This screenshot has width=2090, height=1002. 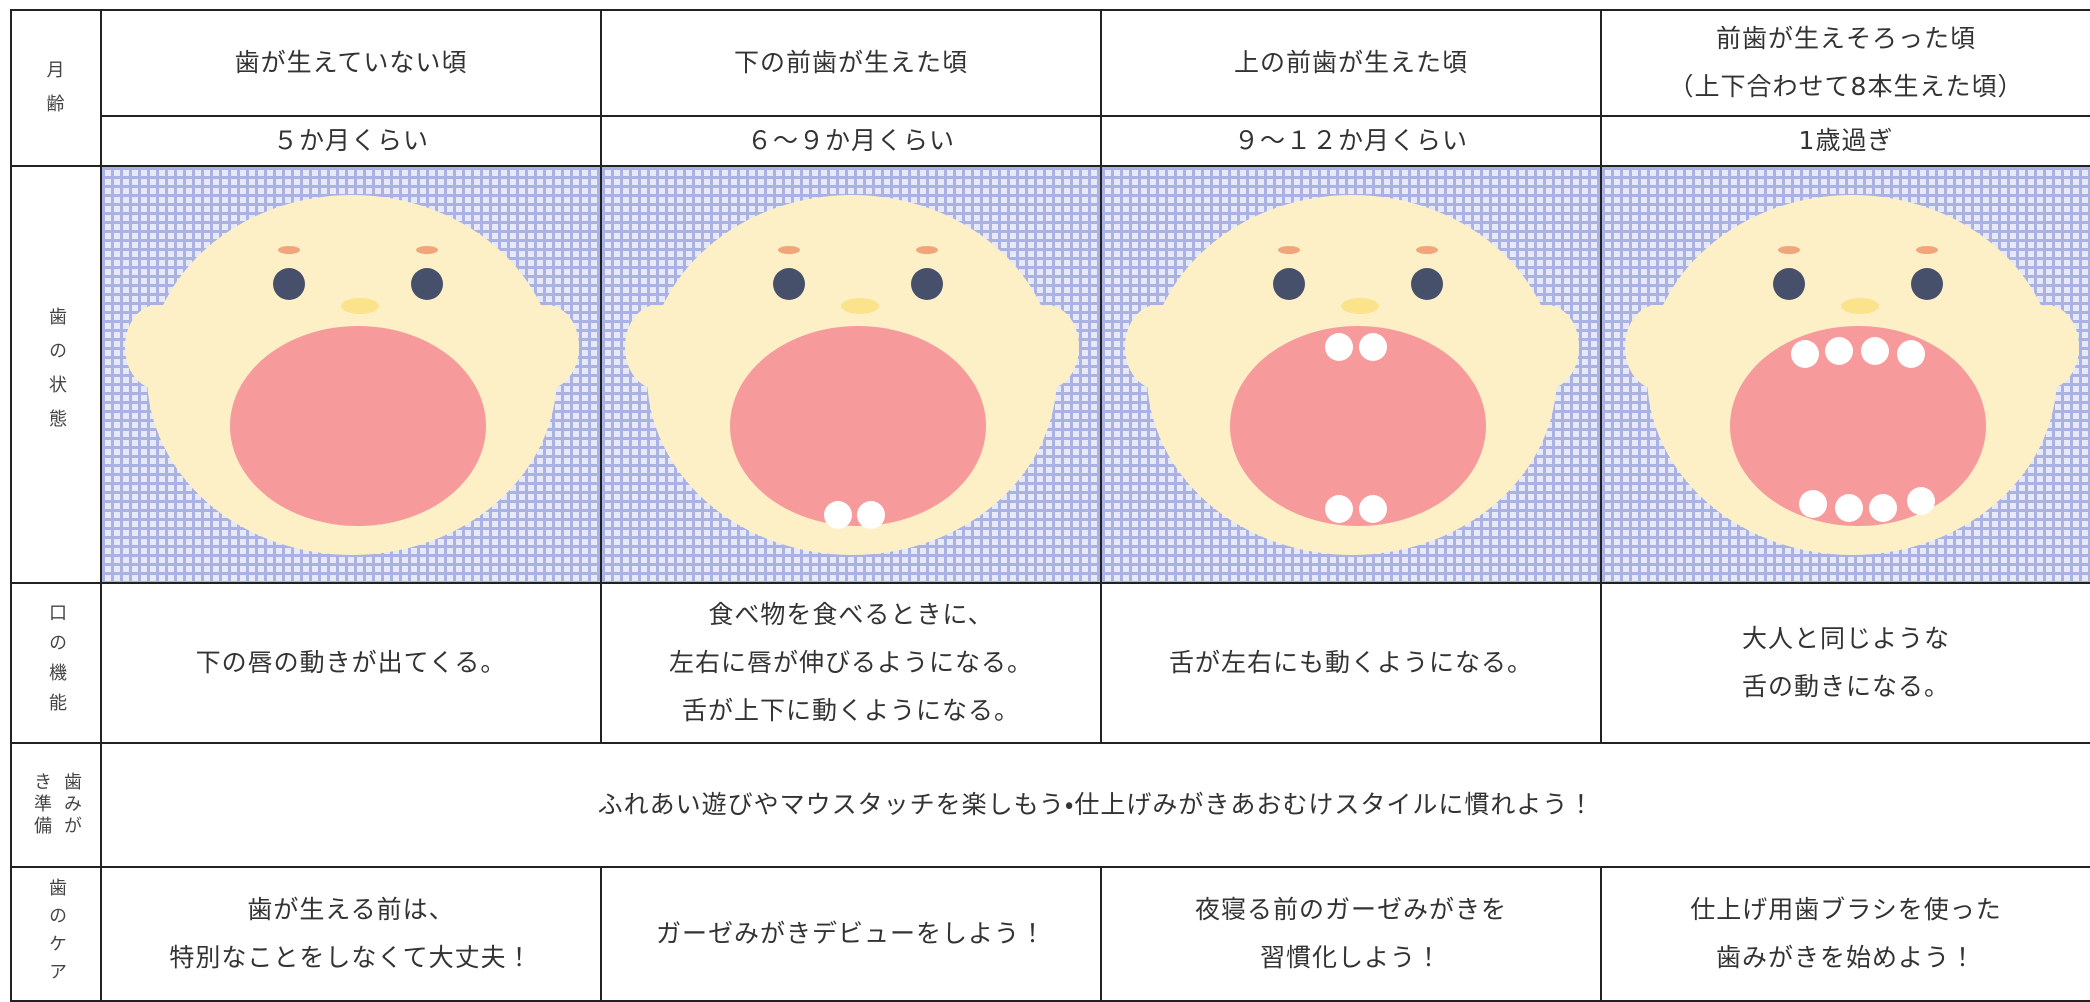 I want to click on stage-title: 下の前歯が生えた頃, so click(x=851, y=63).